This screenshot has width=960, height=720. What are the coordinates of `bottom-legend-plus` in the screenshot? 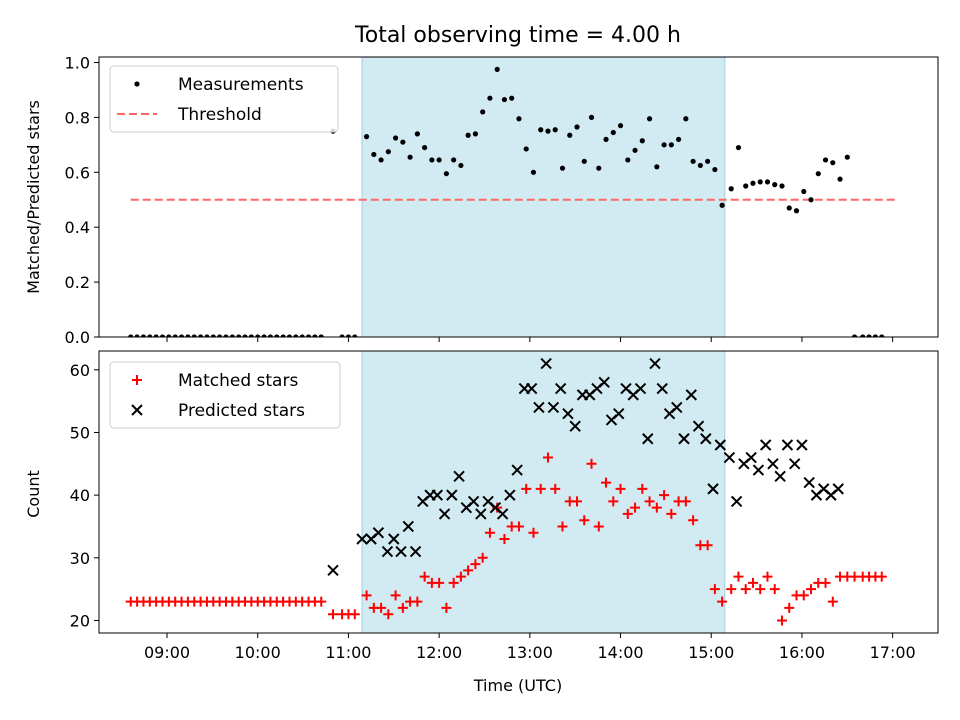 It's located at (137, 380).